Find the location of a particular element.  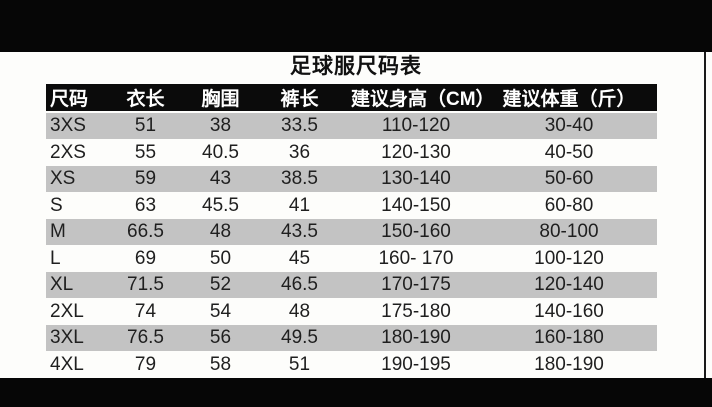

cell-2-2: 43 is located at coordinates (220, 179).